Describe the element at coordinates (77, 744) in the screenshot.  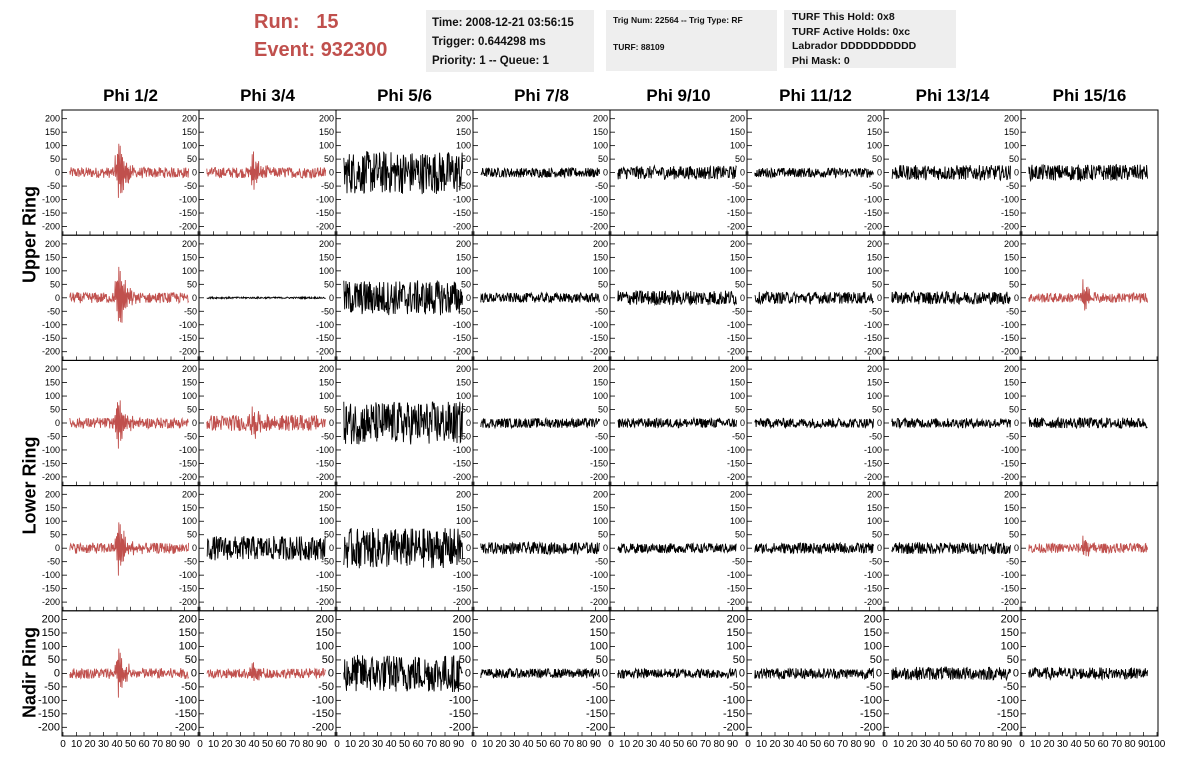
I see `x-tick-label: 10` at that location.